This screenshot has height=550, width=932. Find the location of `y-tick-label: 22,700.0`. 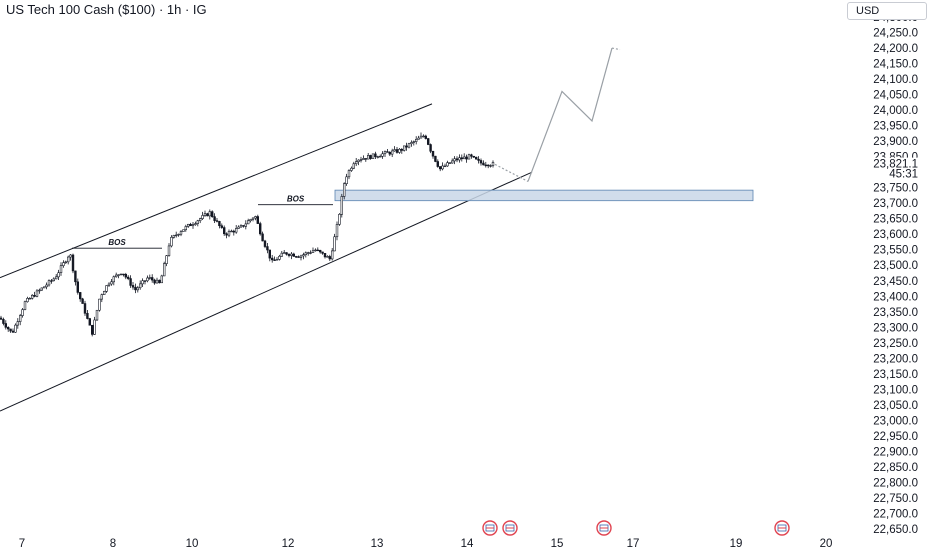

y-tick-label: 22,700.0 is located at coordinates (895, 514).